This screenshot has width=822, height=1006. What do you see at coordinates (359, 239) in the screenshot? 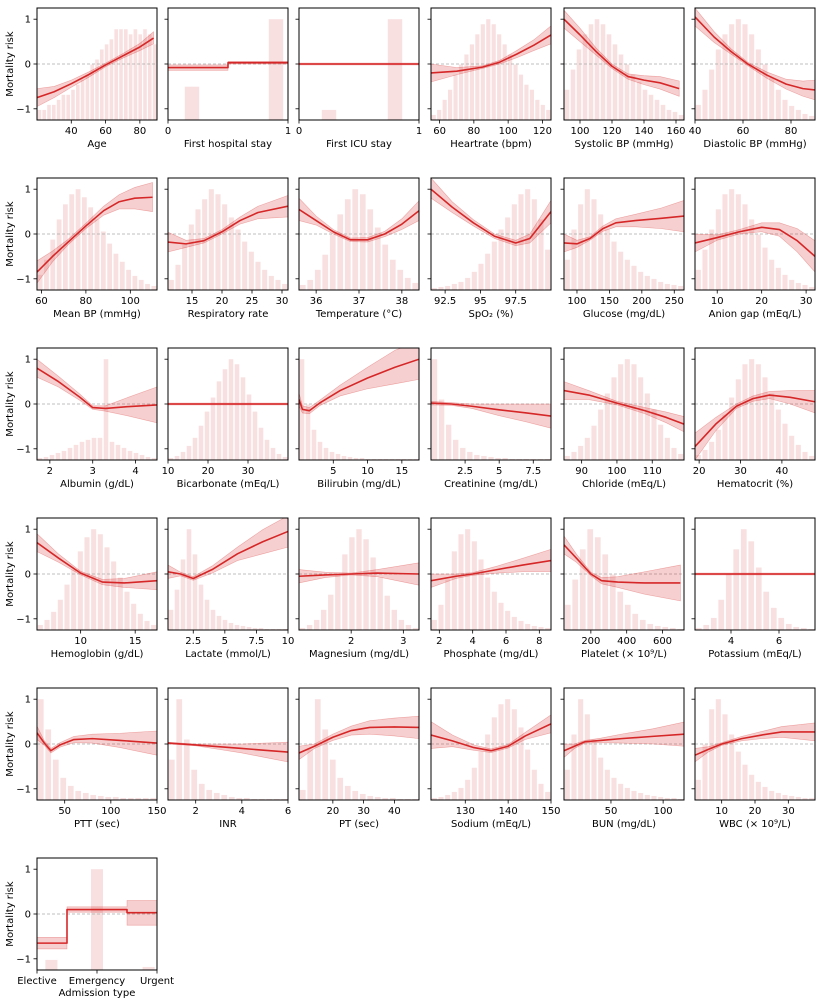
I see `plot-area-temperature` at bounding box center [359, 239].